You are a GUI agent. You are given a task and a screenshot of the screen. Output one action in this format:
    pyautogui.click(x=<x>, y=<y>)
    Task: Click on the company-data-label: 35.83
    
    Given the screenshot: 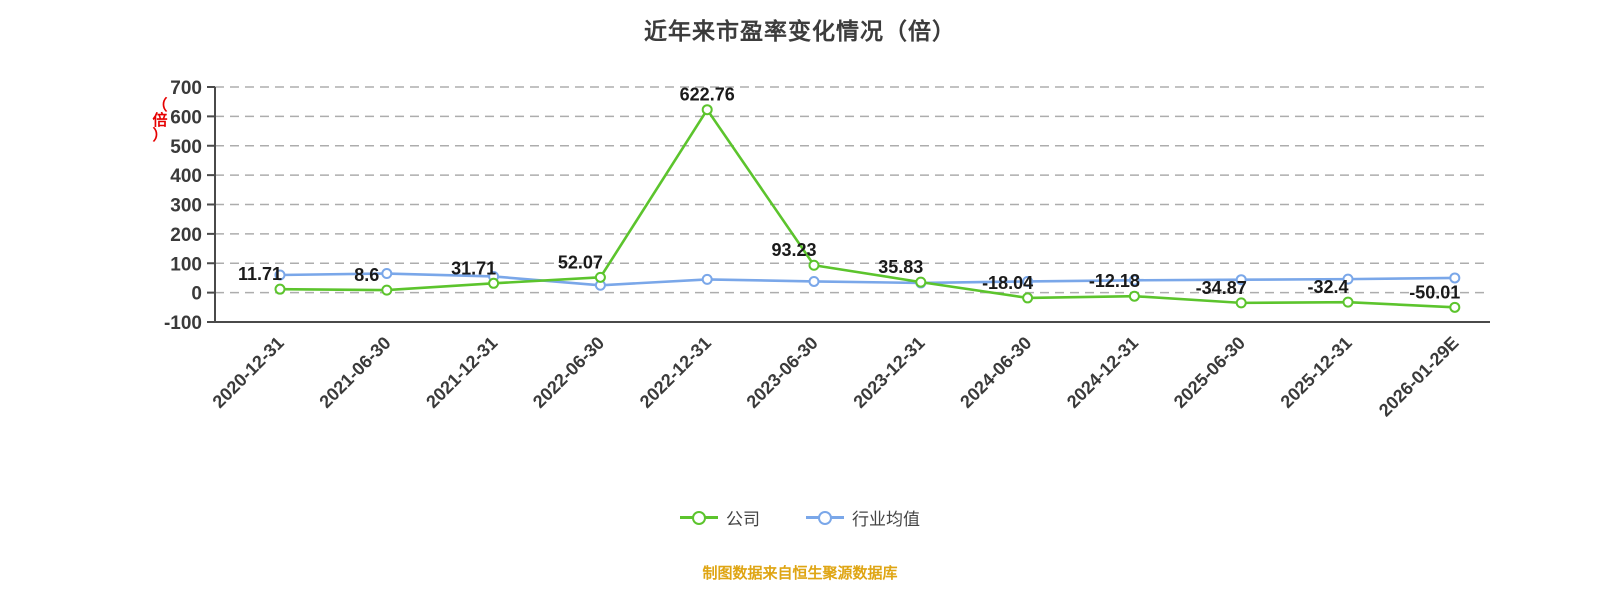 What is the action you would take?
    pyautogui.click(x=900, y=267)
    